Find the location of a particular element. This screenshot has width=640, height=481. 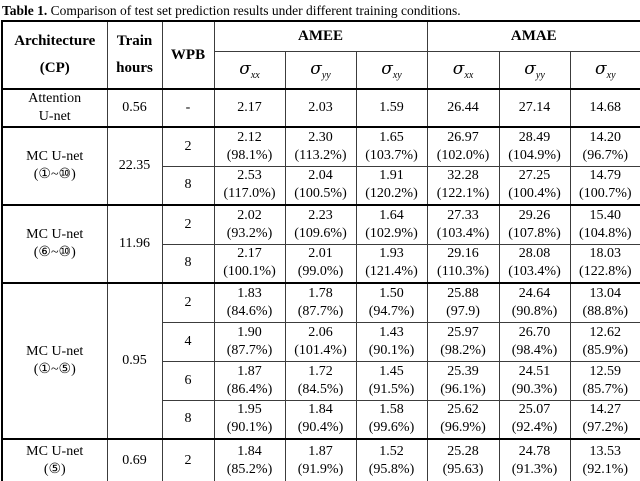

col-header-amee: AMEE is located at coordinates (320, 36).